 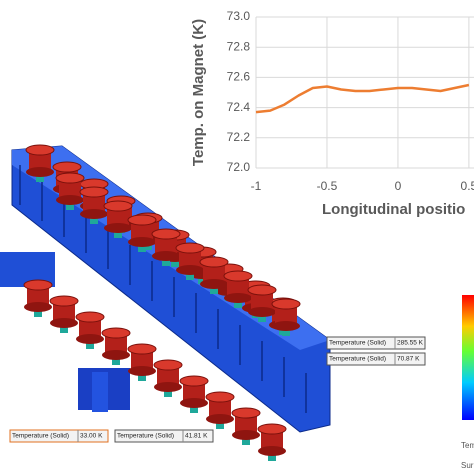 What do you see at coordinates (239, 137) in the screenshot?
I see `y-tick-label: 72.2` at bounding box center [239, 137].